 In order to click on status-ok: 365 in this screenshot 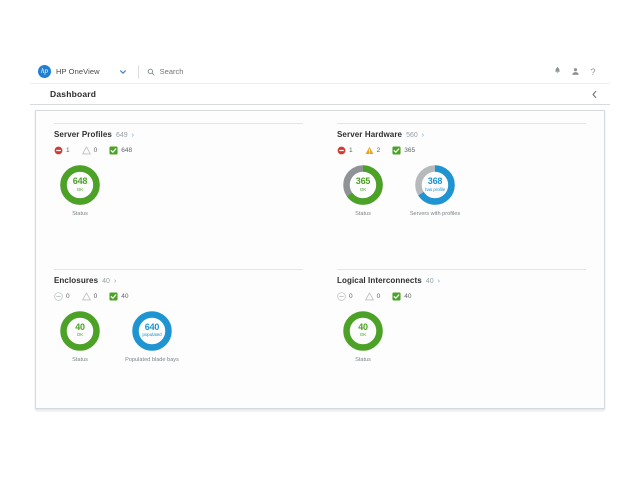, I will do `click(403, 150)`.